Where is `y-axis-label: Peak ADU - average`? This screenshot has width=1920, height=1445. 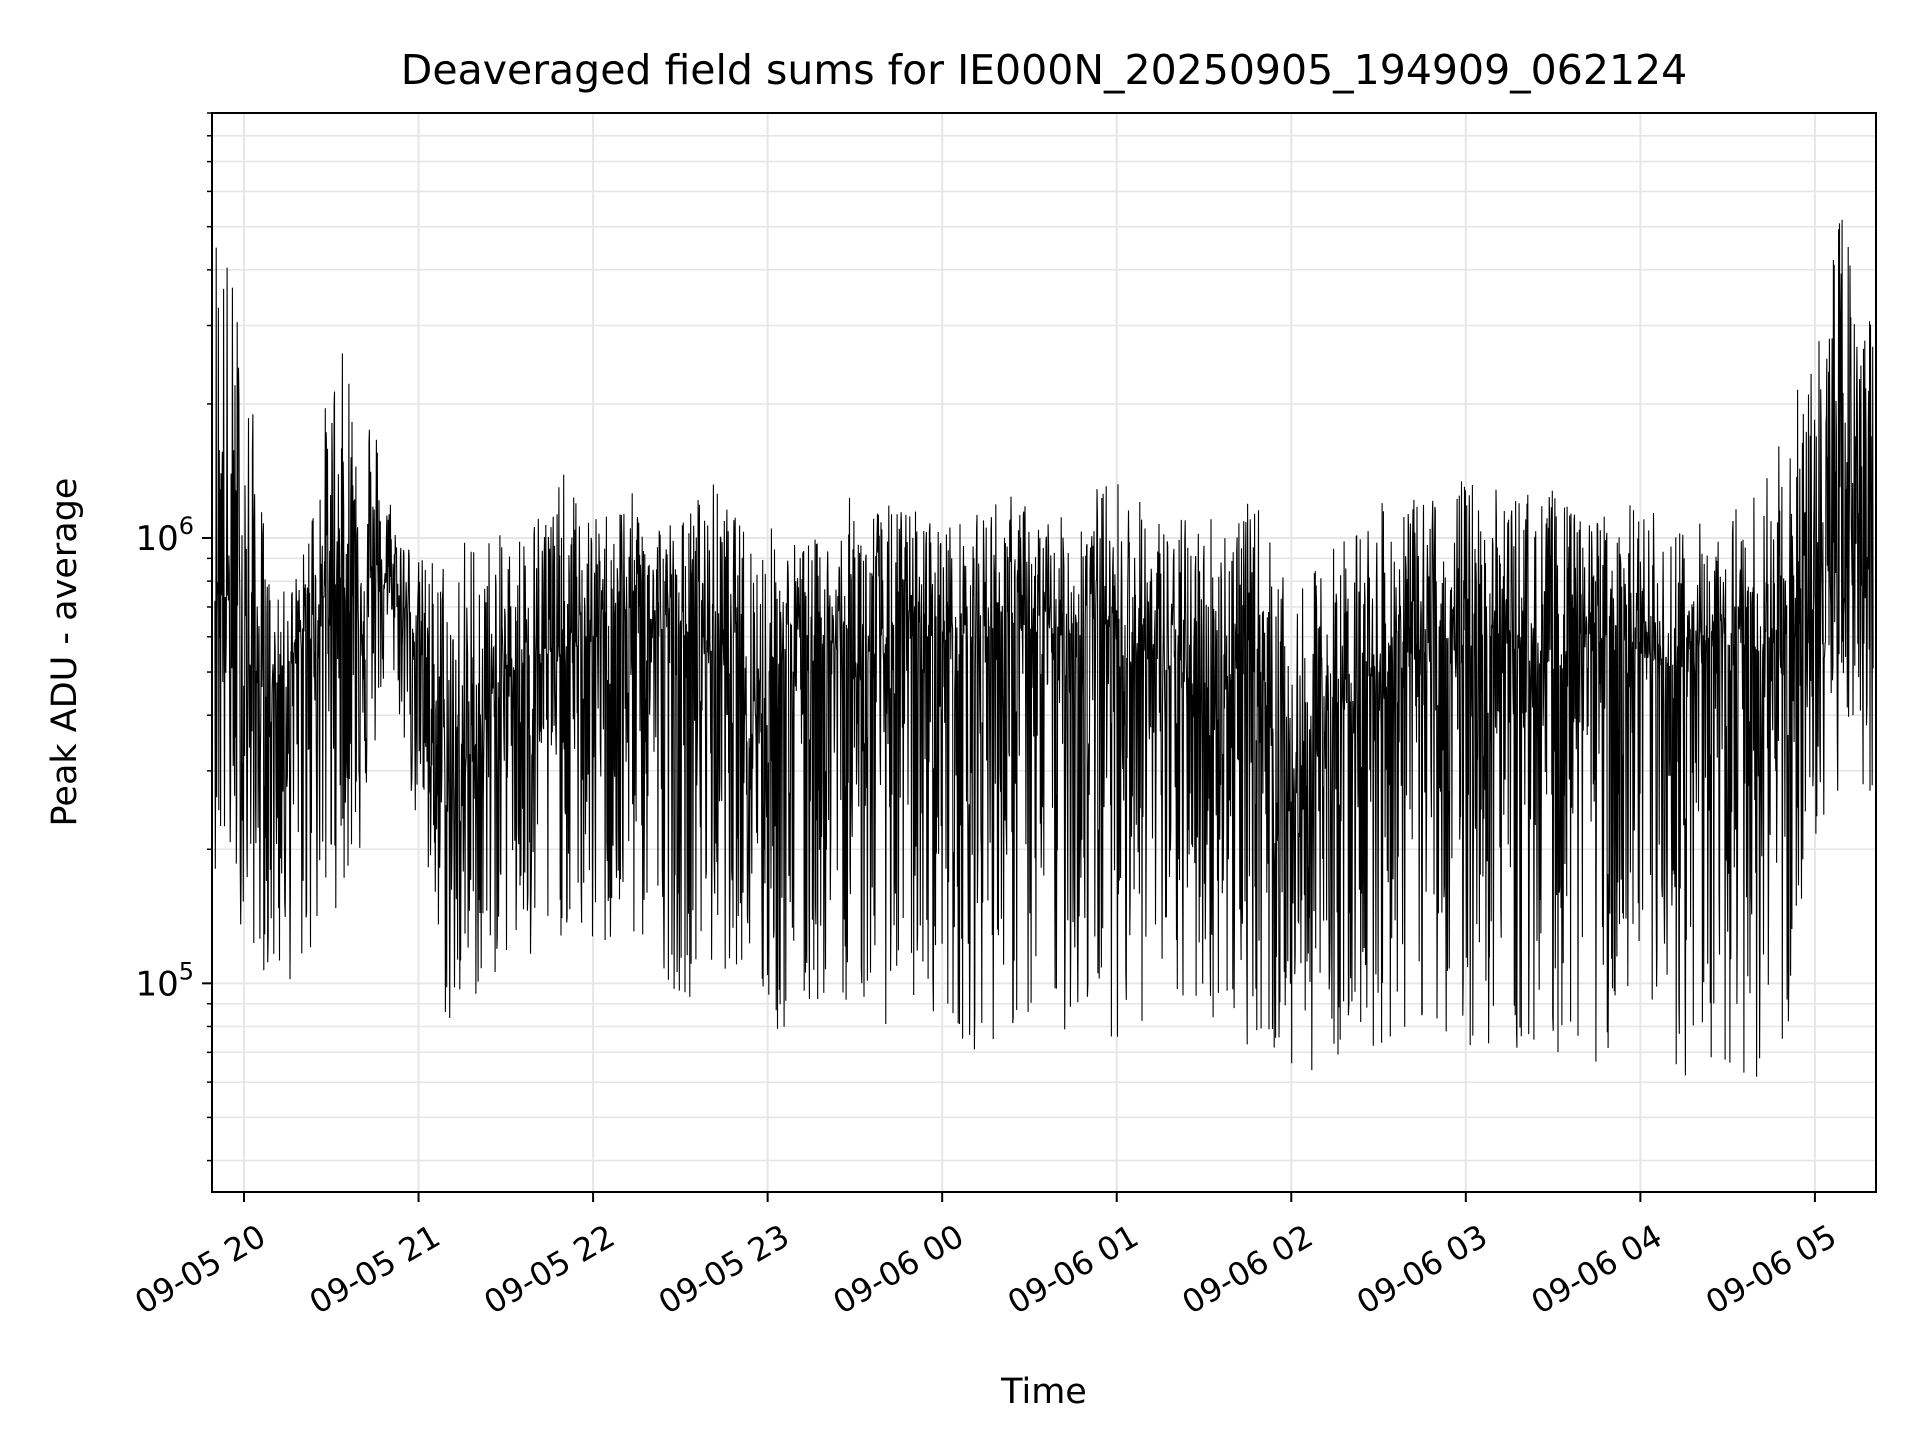 y-axis-label: Peak ADU - average is located at coordinates (65, 652).